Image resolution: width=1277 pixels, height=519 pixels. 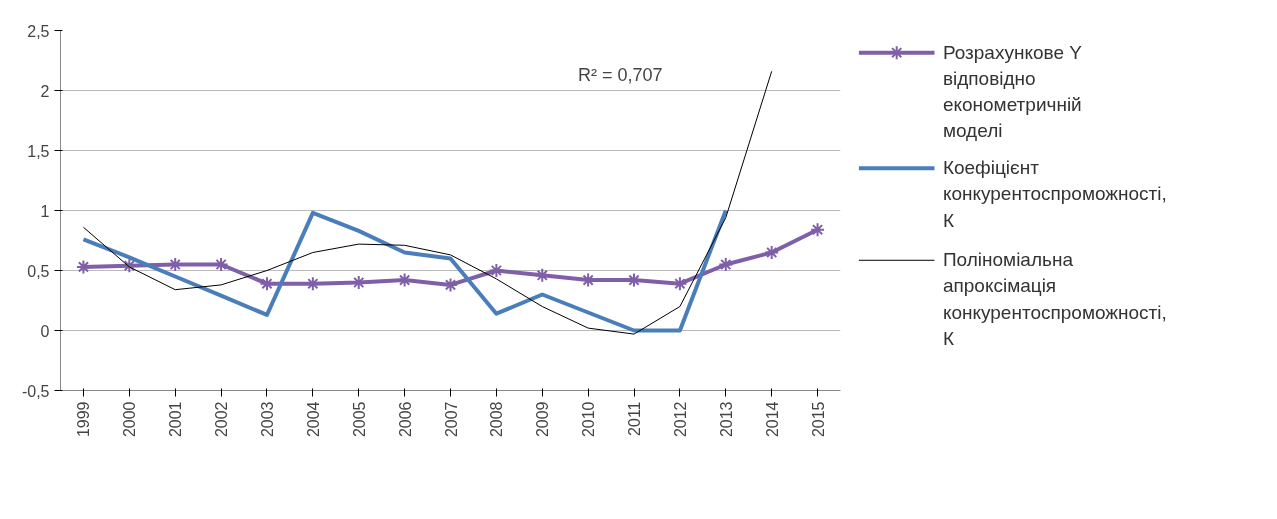 I want to click on x-tick-label: 2007, so click(x=451, y=419).